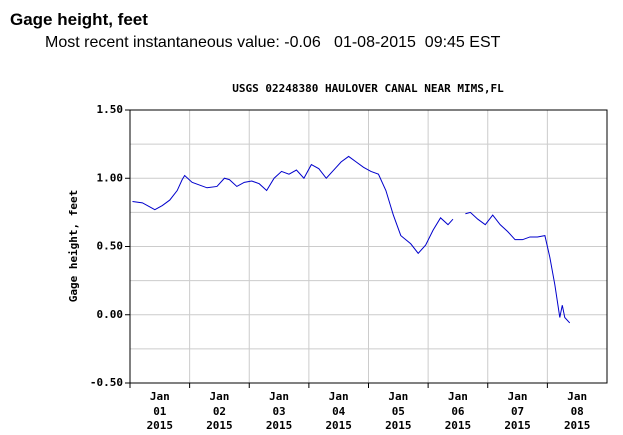  I want to click on y-tick-label: 1.50, so click(110, 109).